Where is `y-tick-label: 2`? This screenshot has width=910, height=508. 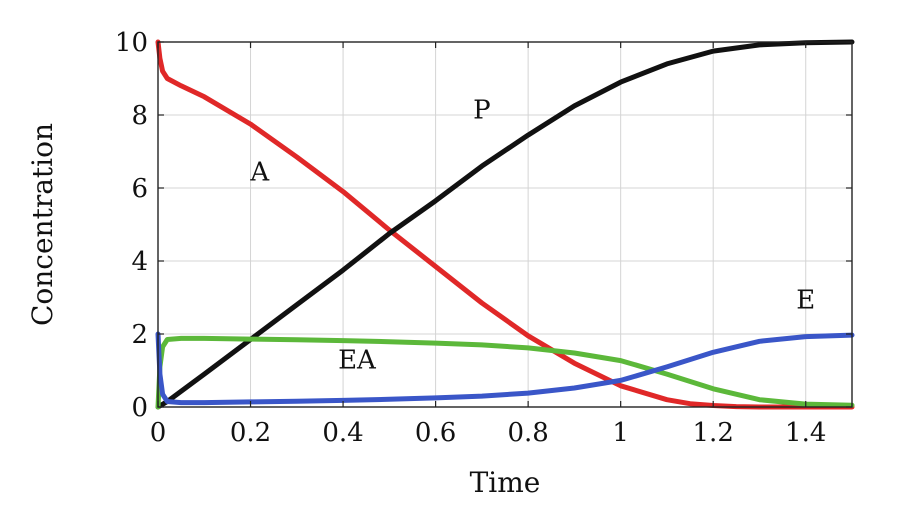
y-tick-label: 2 is located at coordinates (139, 335).